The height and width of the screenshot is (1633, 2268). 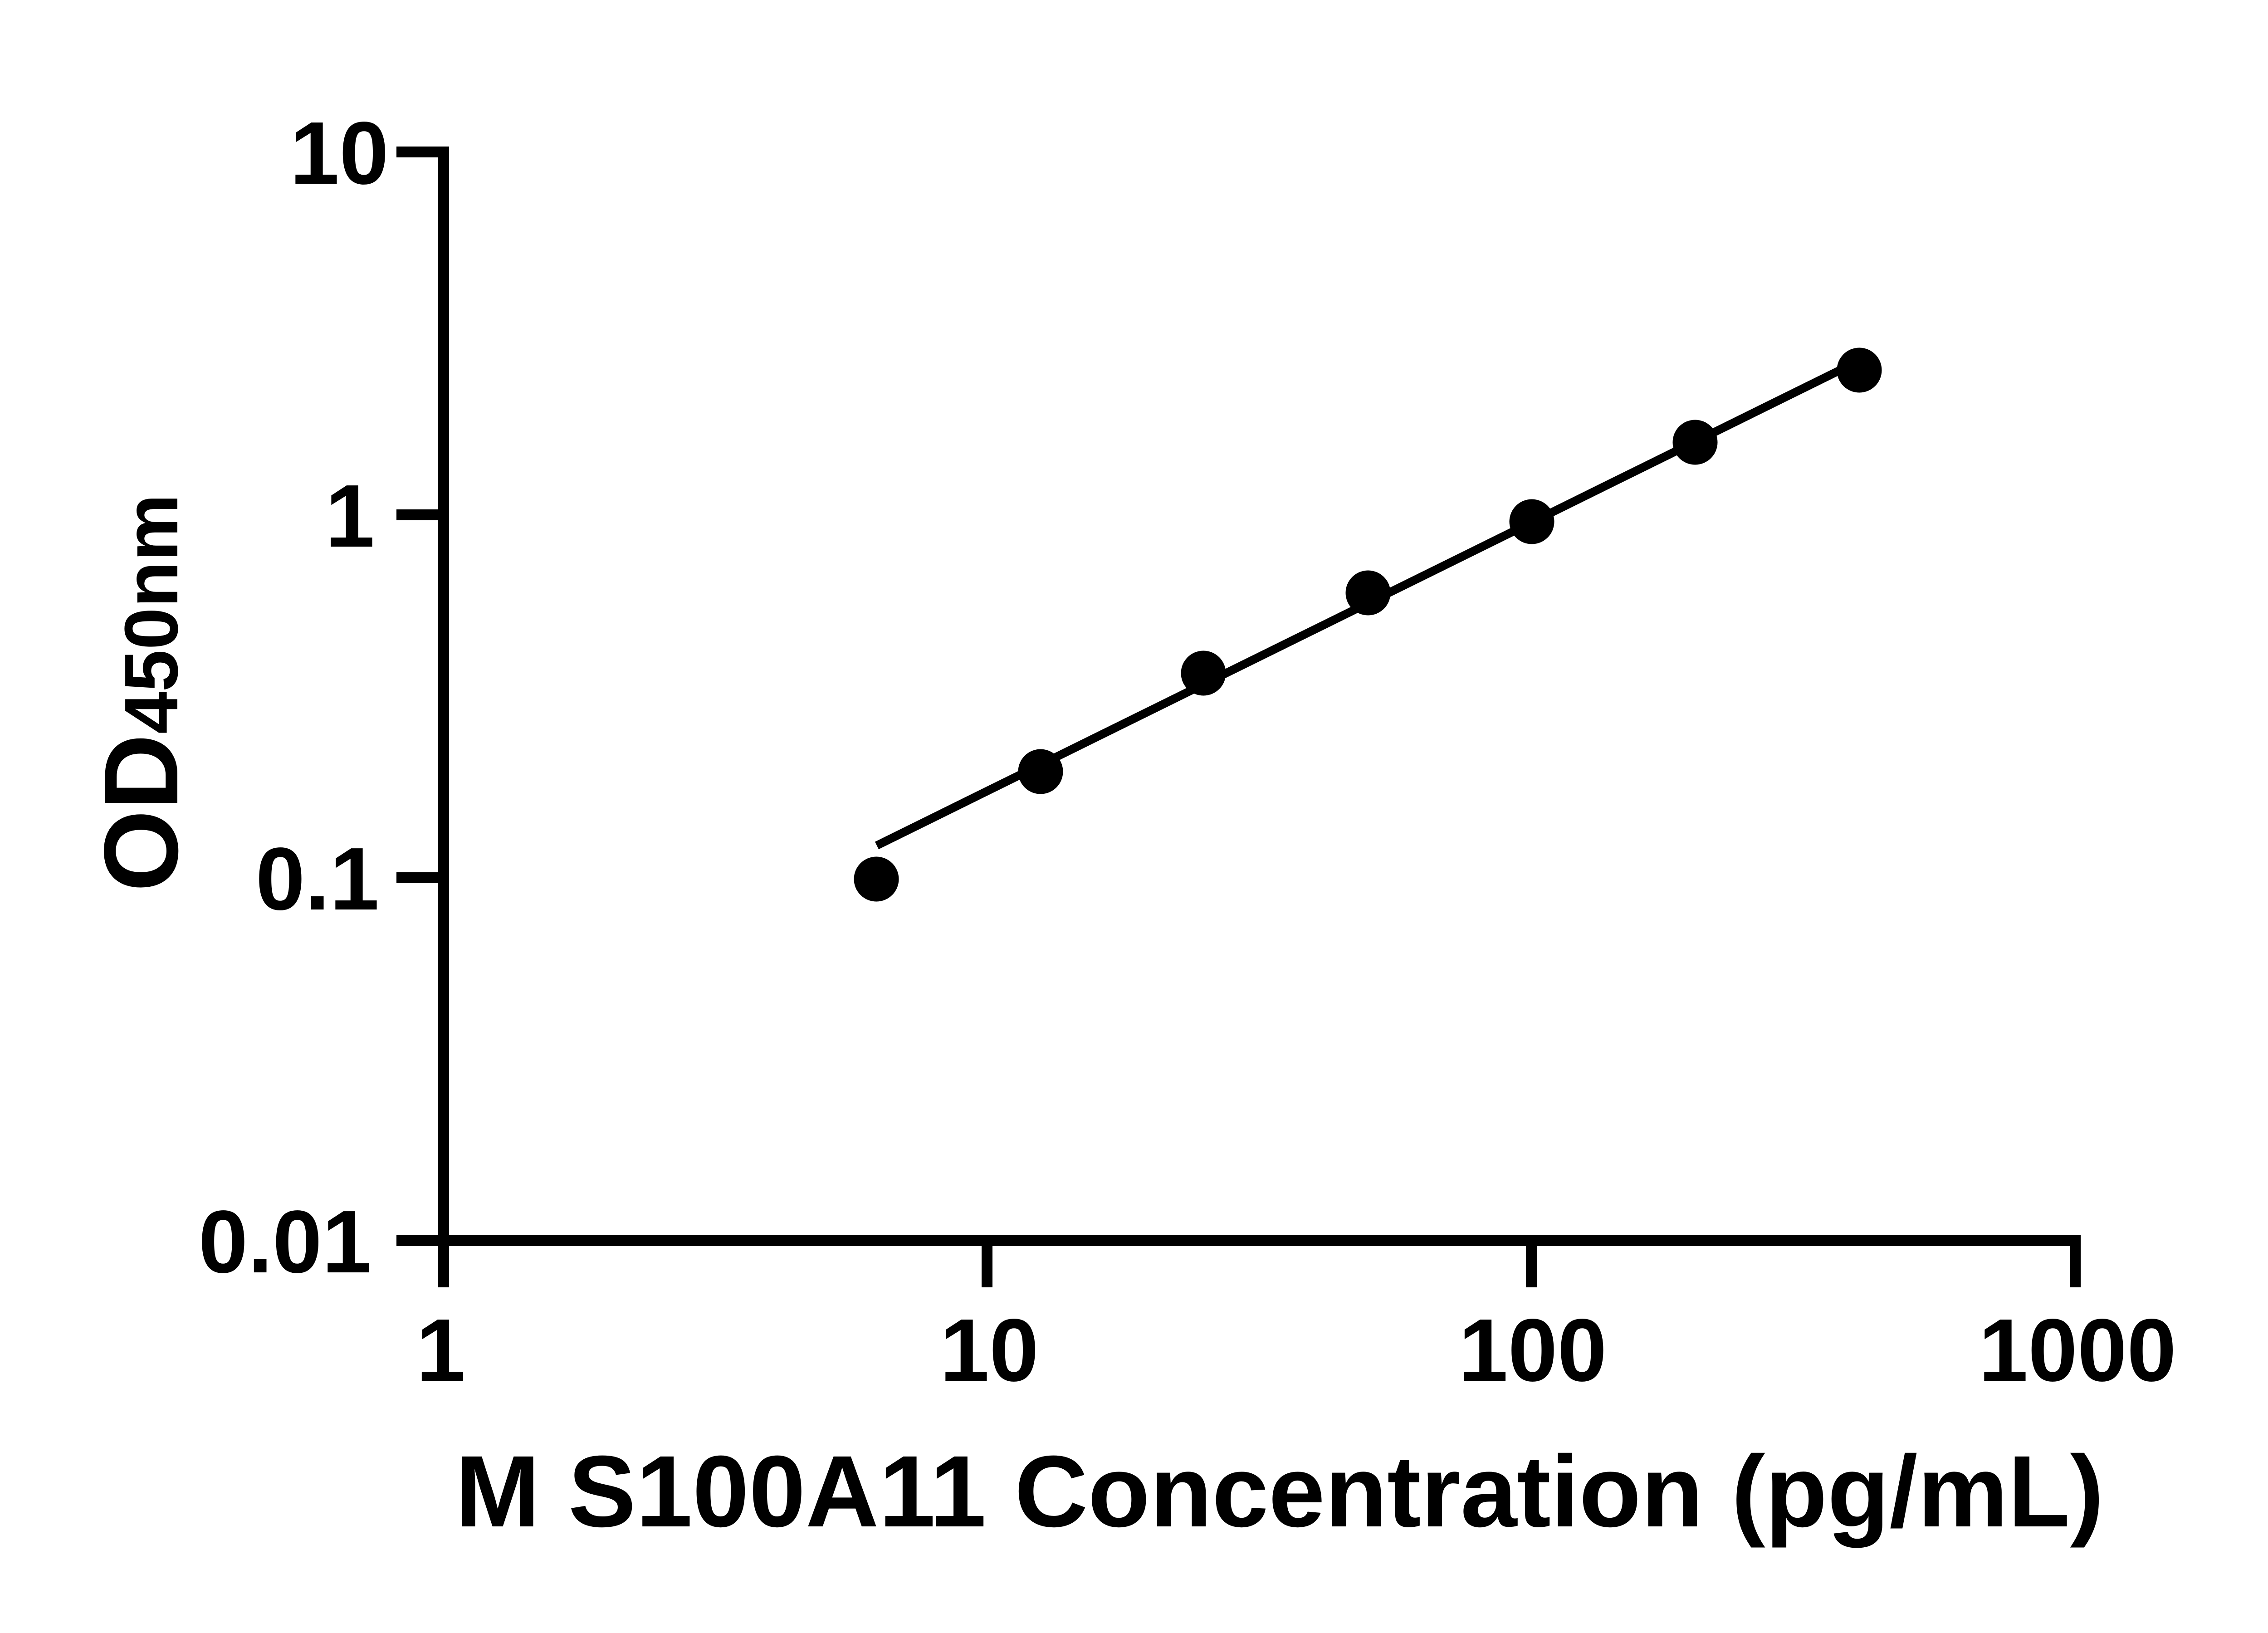 What do you see at coordinates (285, 1241) in the screenshot?
I see `svg-text: 0.01` at bounding box center [285, 1241].